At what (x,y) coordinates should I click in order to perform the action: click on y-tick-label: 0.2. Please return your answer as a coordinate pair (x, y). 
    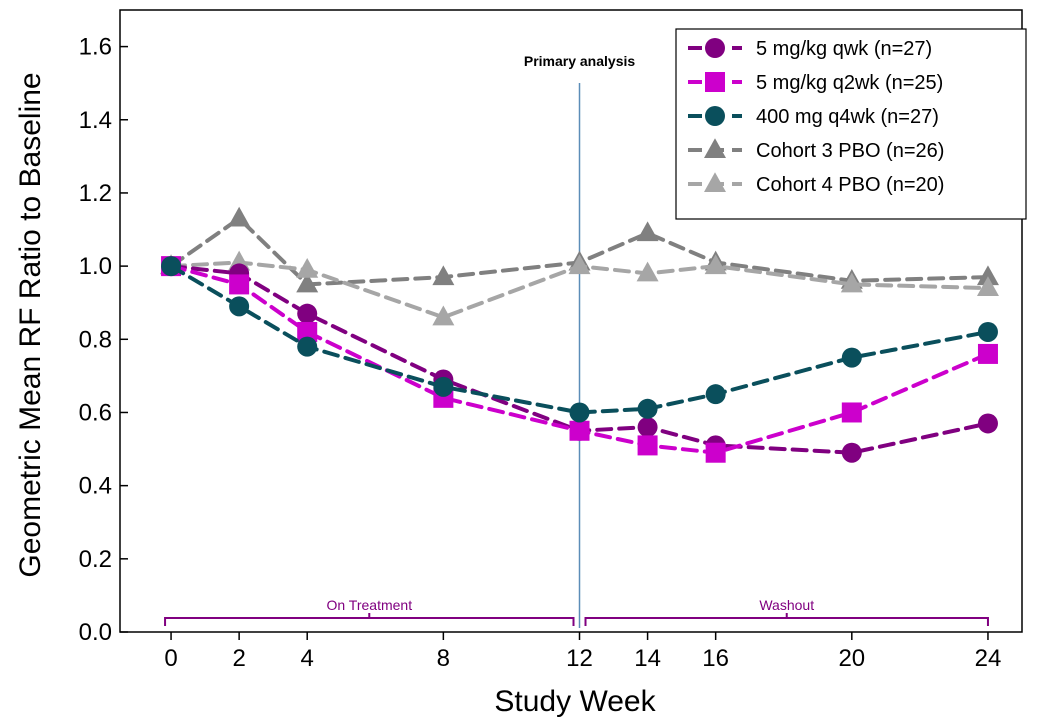
    Looking at the image, I should click on (95, 559).